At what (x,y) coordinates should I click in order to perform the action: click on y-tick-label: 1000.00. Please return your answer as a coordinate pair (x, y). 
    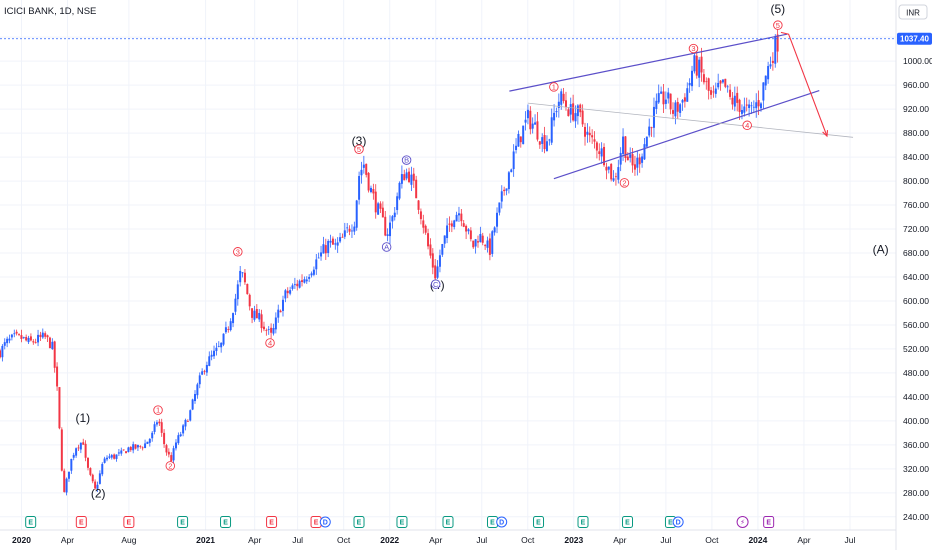
    Looking at the image, I should click on (917, 61).